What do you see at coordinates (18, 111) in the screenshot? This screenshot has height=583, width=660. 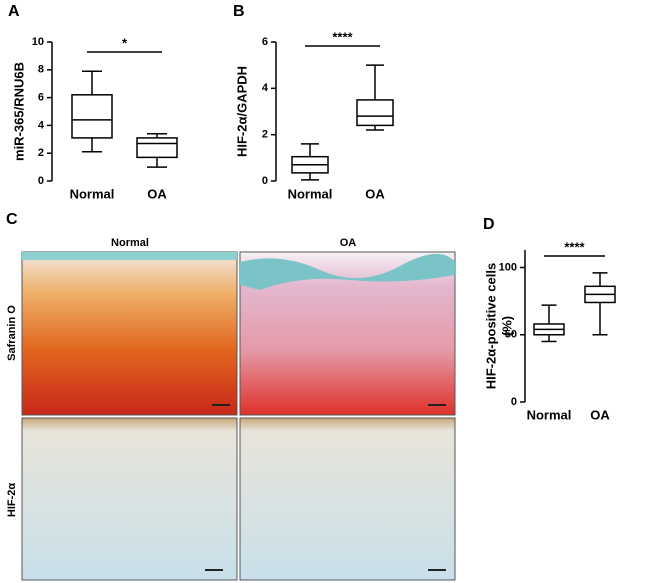 I see `y-axis-label: miR-365/RNU6B` at bounding box center [18, 111].